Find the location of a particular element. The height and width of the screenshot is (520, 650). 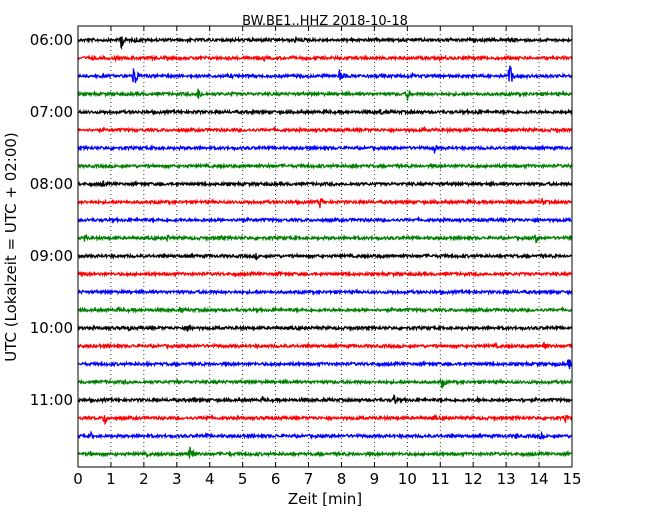

x-tick-label: 8 is located at coordinates (342, 479).